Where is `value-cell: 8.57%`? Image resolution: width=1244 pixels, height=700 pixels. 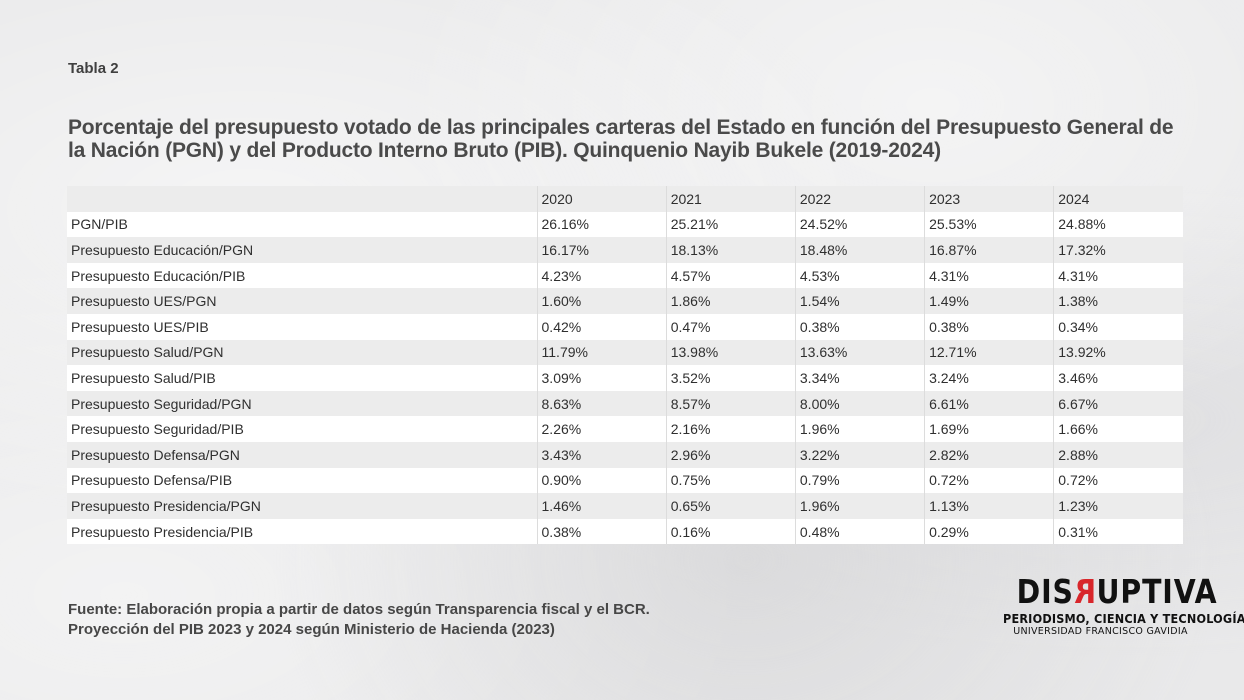
value-cell: 8.57% is located at coordinates (730, 403).